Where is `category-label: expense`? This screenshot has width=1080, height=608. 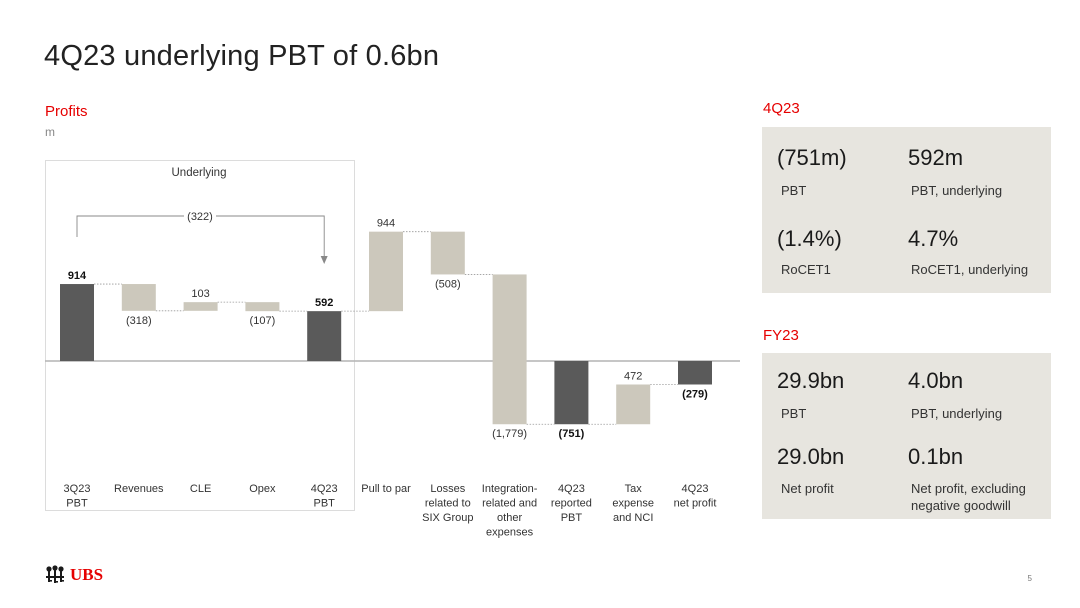 category-label: expense is located at coordinates (633, 504).